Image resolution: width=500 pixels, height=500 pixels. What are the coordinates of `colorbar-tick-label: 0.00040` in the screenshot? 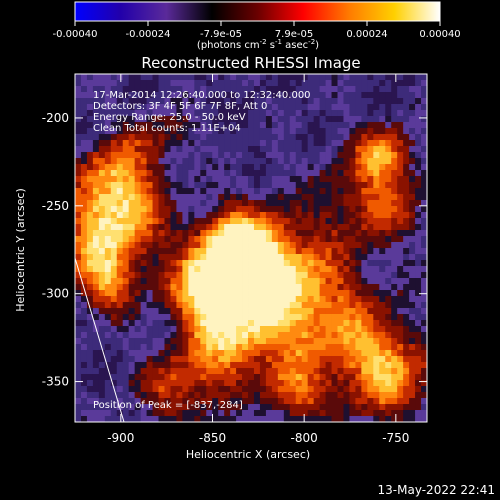 It's located at (439, 34).